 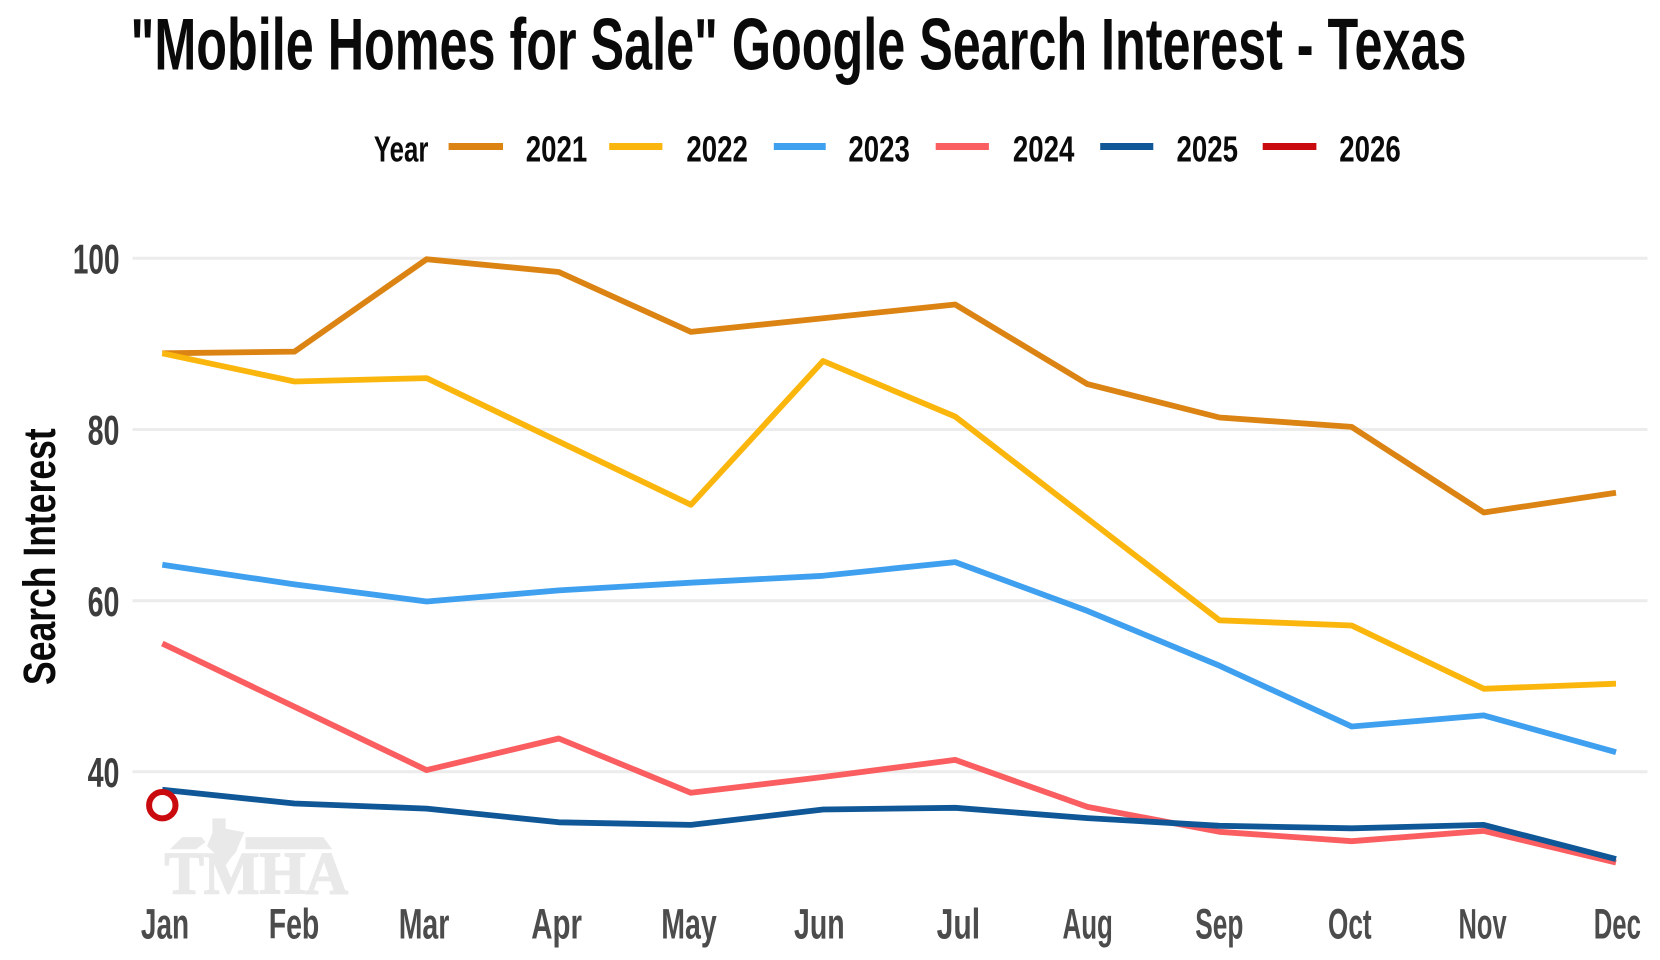 I want to click on svg-text: Feb, so click(x=294, y=924).